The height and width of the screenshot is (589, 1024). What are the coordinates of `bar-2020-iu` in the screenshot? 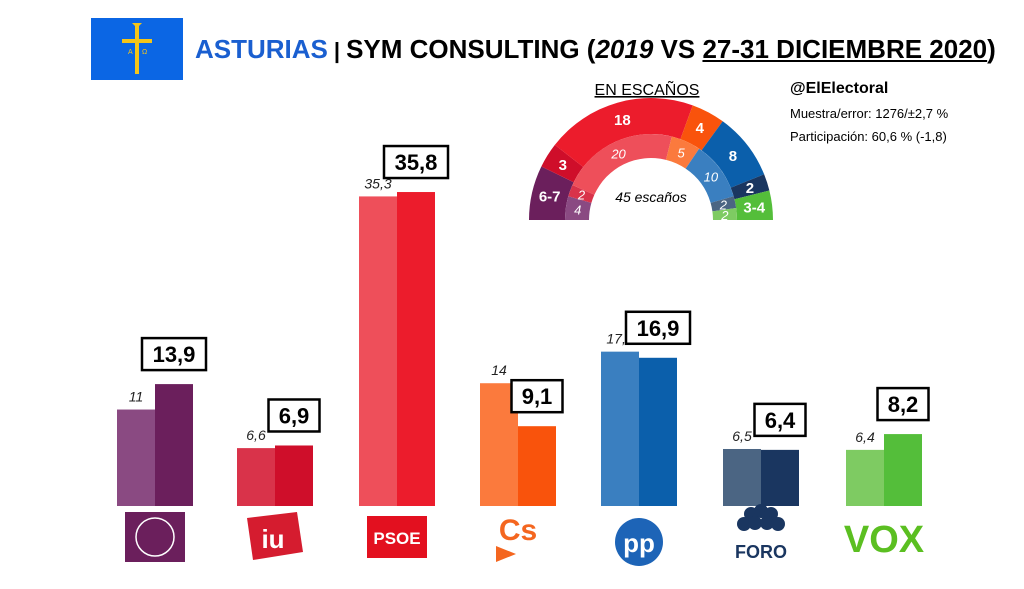 It's located at (294, 475).